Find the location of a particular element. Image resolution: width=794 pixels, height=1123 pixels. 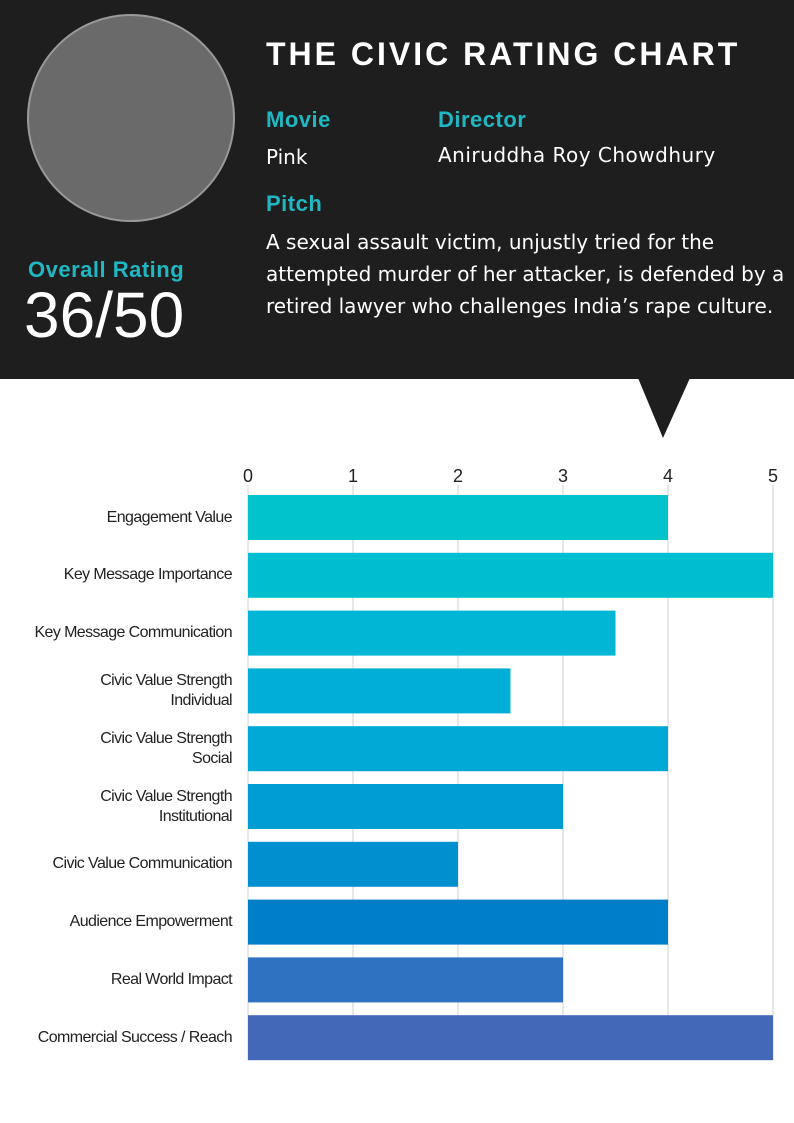

x-tick-label: 0 is located at coordinates (248, 476).